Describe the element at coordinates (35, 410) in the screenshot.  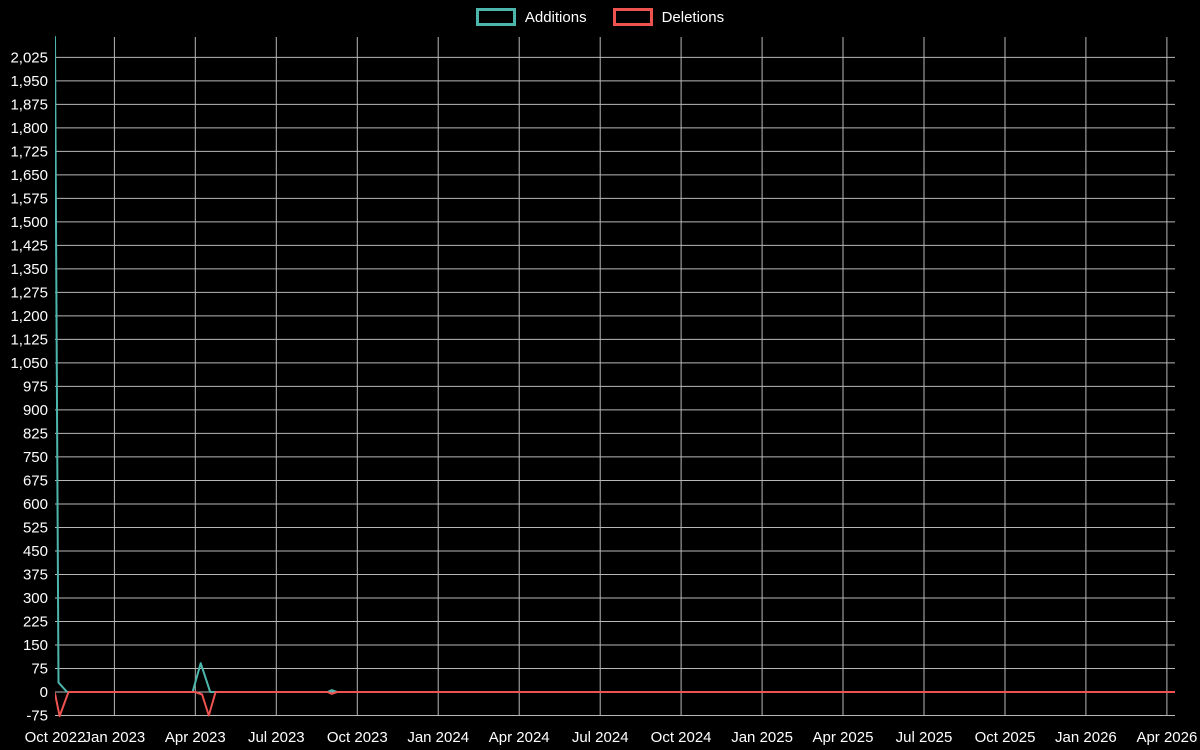
I see `svg-text: 900` at that location.